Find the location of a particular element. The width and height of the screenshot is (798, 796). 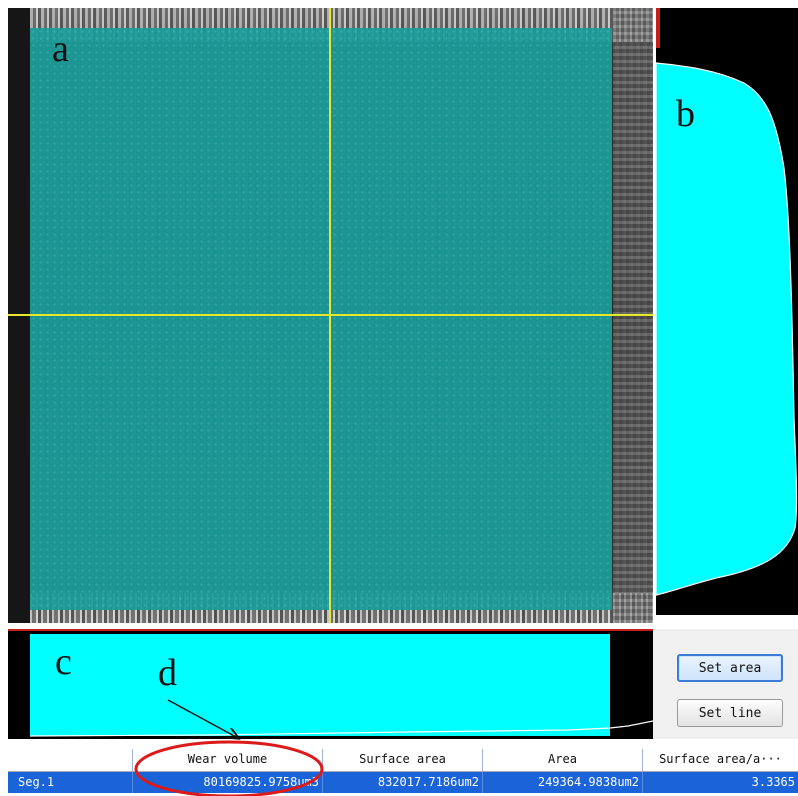

vertical-profile-panel is located at coordinates (725, 311).